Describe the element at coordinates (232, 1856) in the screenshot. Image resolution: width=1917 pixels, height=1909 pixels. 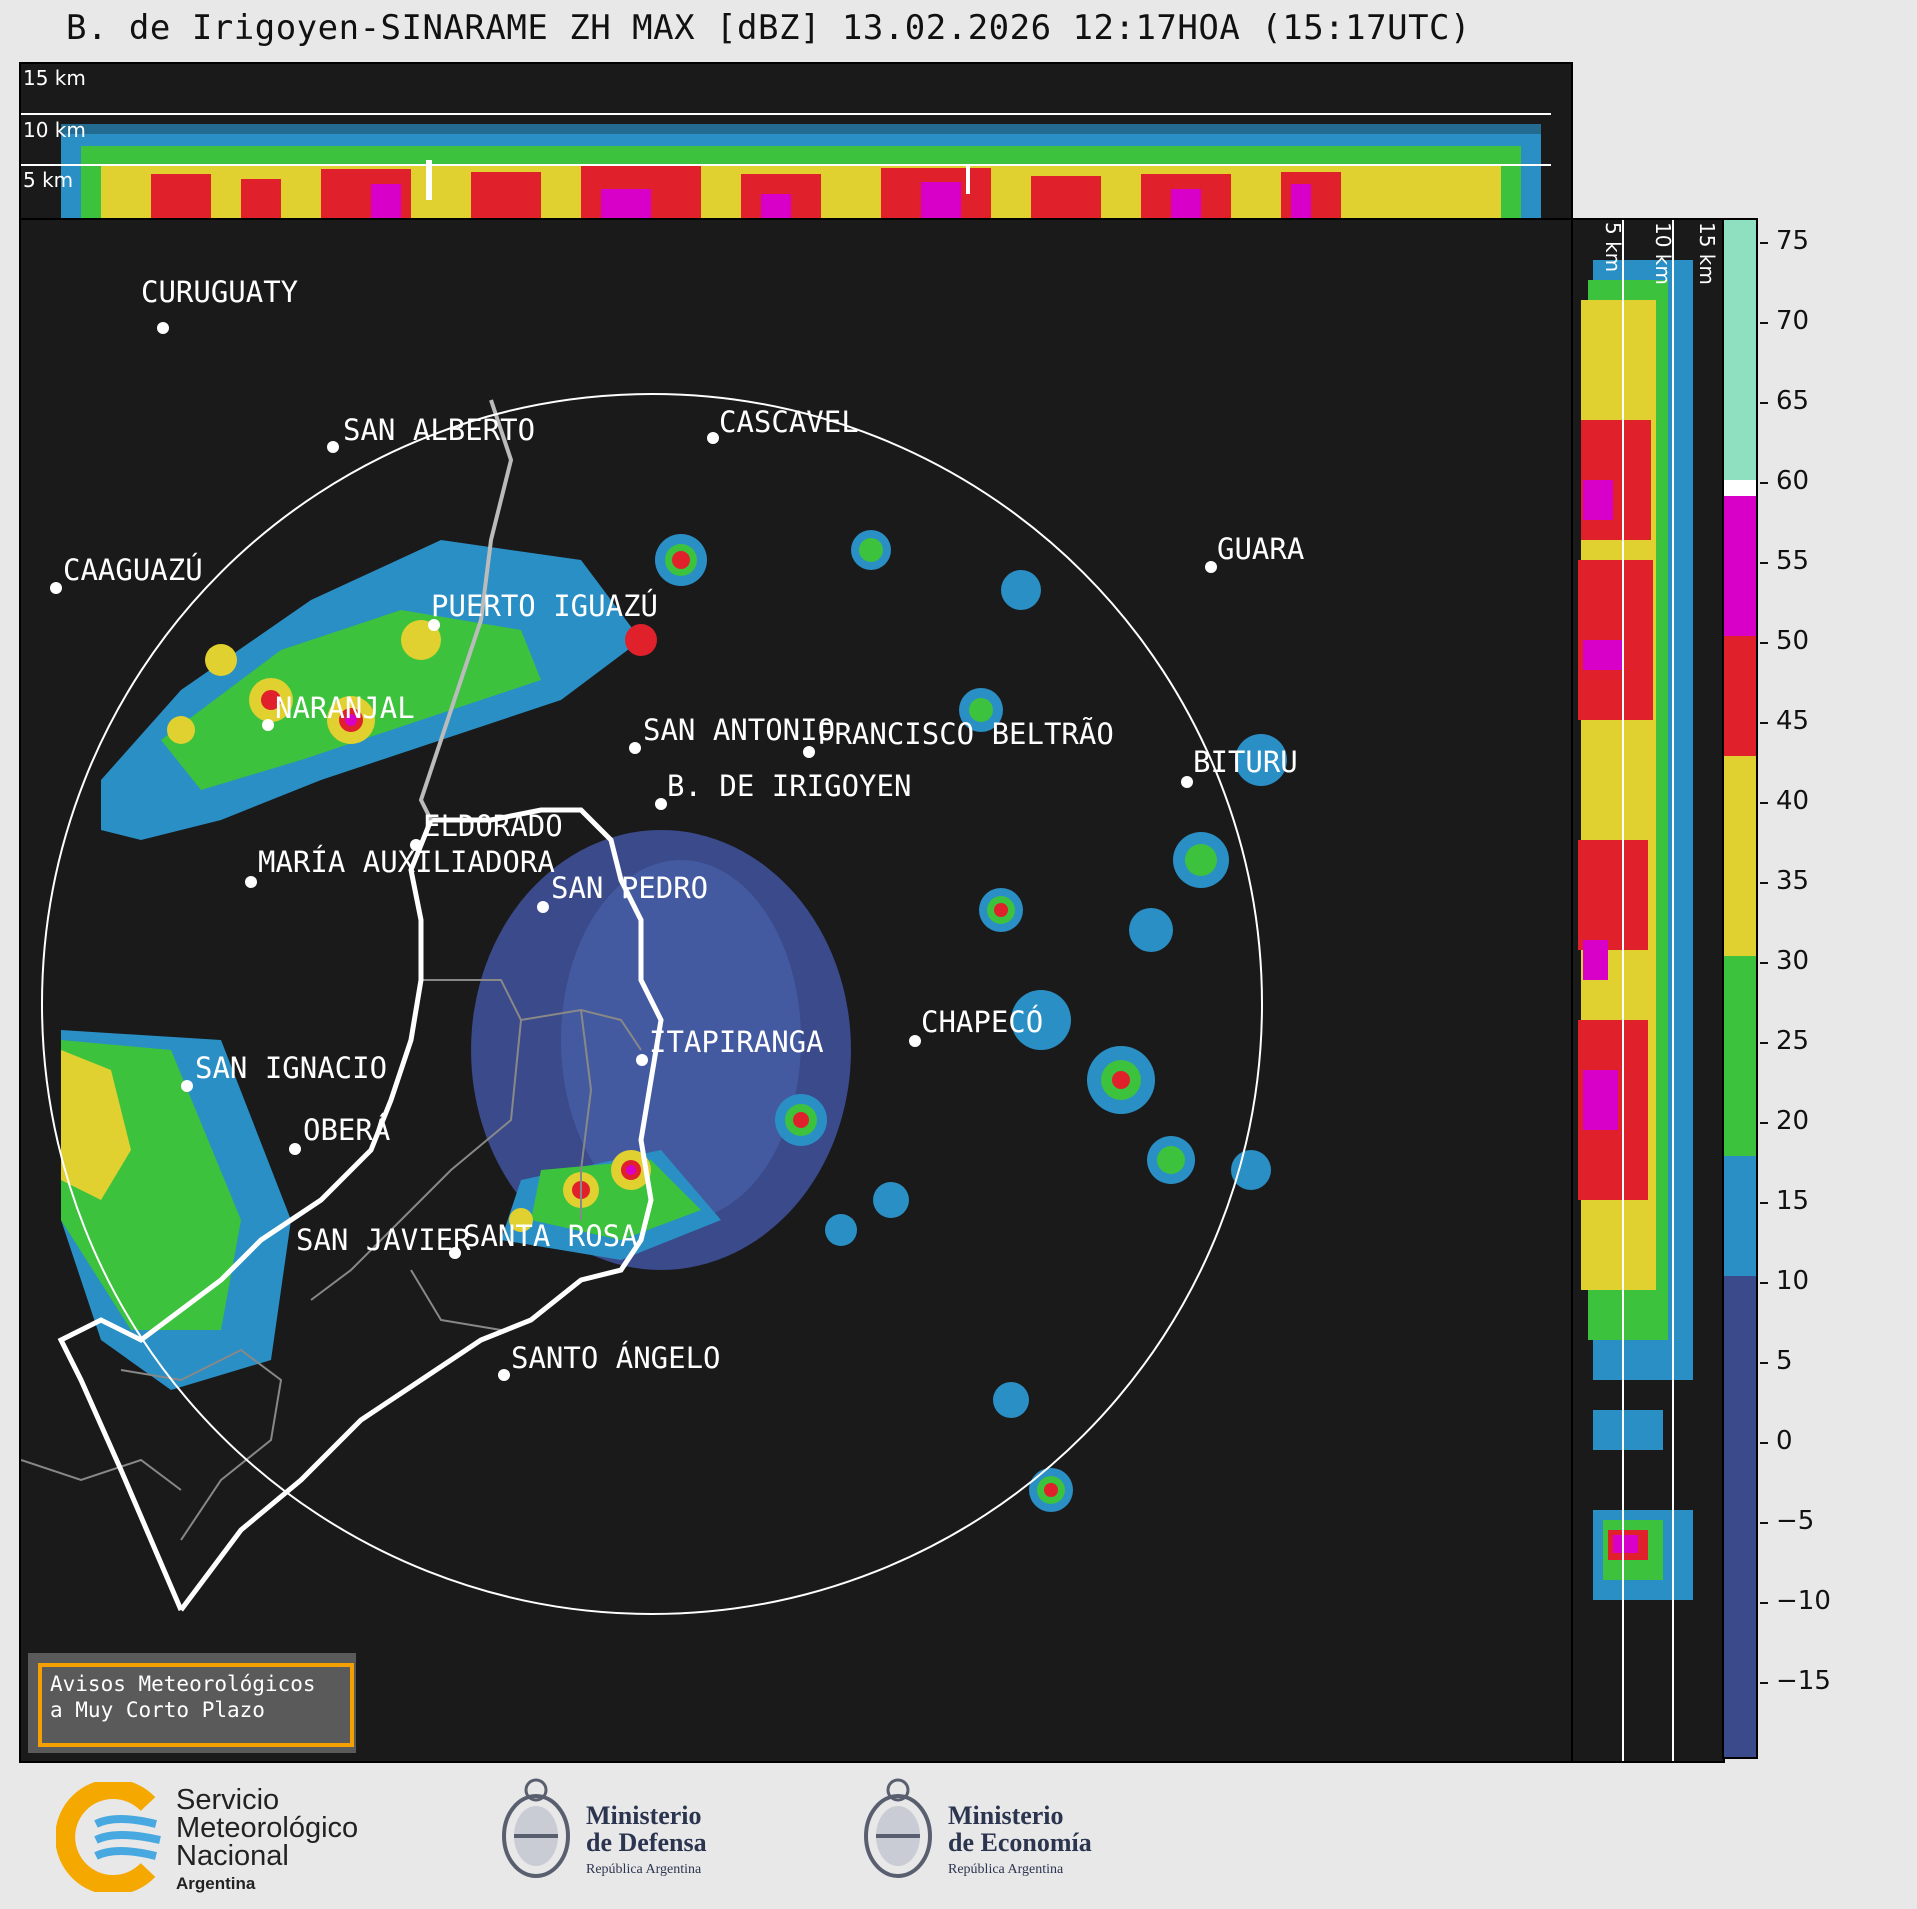
I see `smn-line-3: Nacional` at that location.